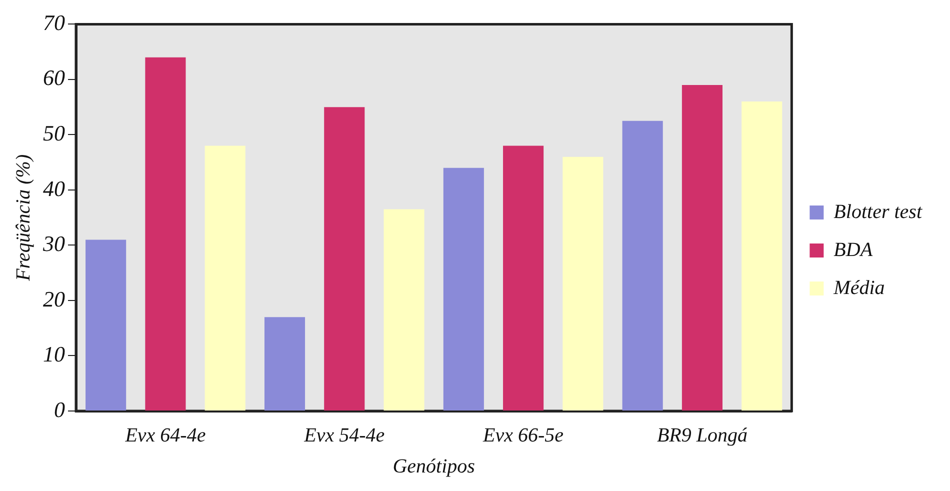 The image size is (950, 491). Describe the element at coordinates (54, 133) in the screenshot. I see `y-tick-label: 50` at that location.